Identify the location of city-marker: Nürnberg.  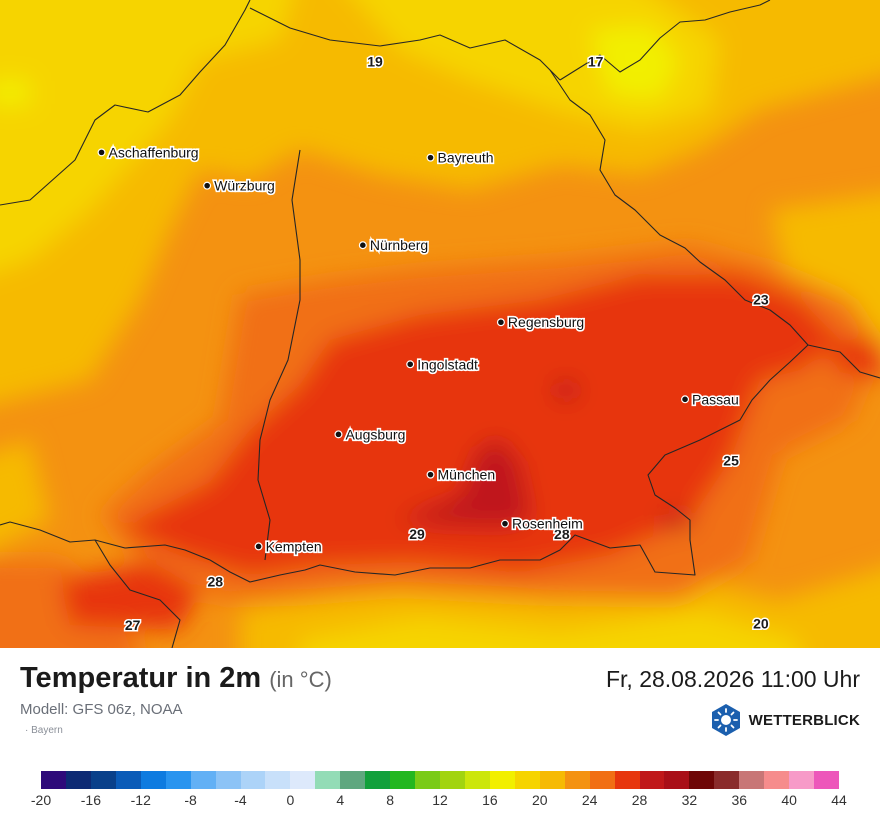
(394, 245).